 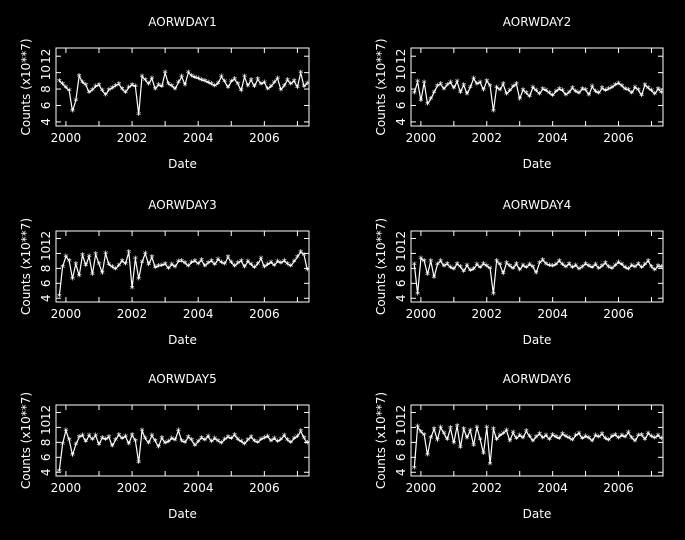 What do you see at coordinates (46, 238) in the screenshot?
I see `y-tick-label: 12` at bounding box center [46, 238].